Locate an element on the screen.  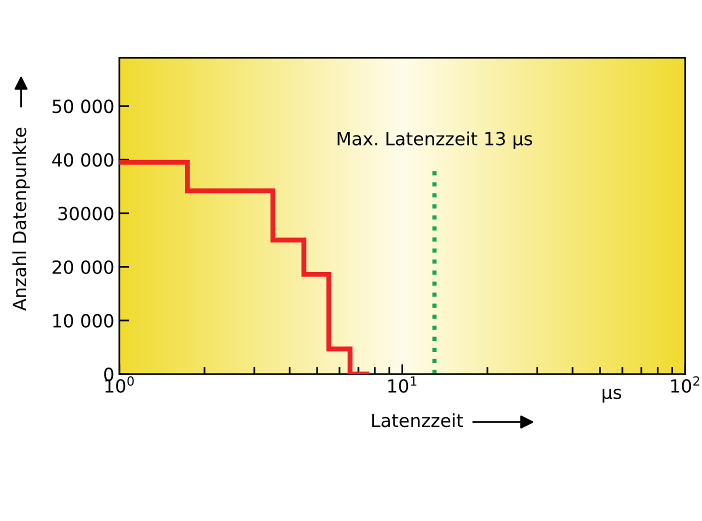
y-axis-title: Anzahl Datenpunkte is located at coordinates (21, 219).